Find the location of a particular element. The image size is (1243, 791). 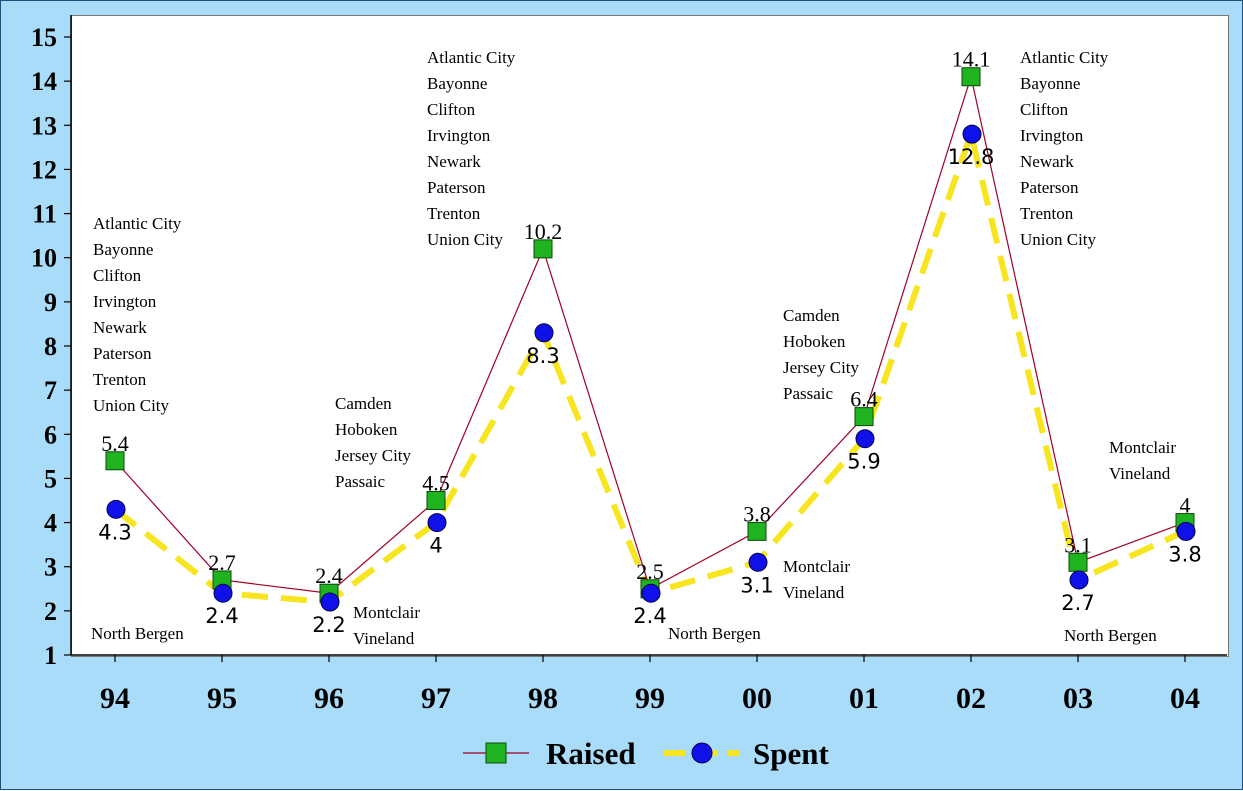

x-tick-label: 96 is located at coordinates (329, 698).